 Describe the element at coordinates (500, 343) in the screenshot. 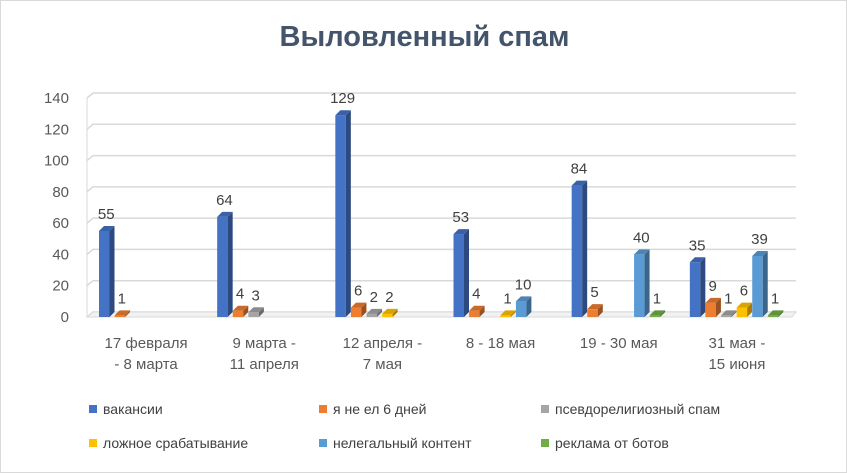

I see `x-tick-label: 8 - 18 мая` at that location.